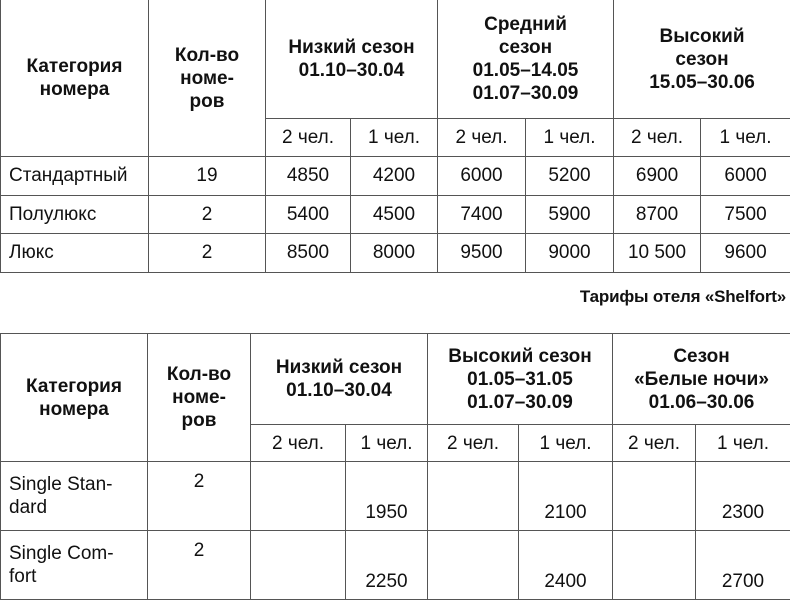 The height and width of the screenshot is (600, 790). What do you see at coordinates (566, 496) in the screenshot?
I see `price-cell: 2100` at bounding box center [566, 496].